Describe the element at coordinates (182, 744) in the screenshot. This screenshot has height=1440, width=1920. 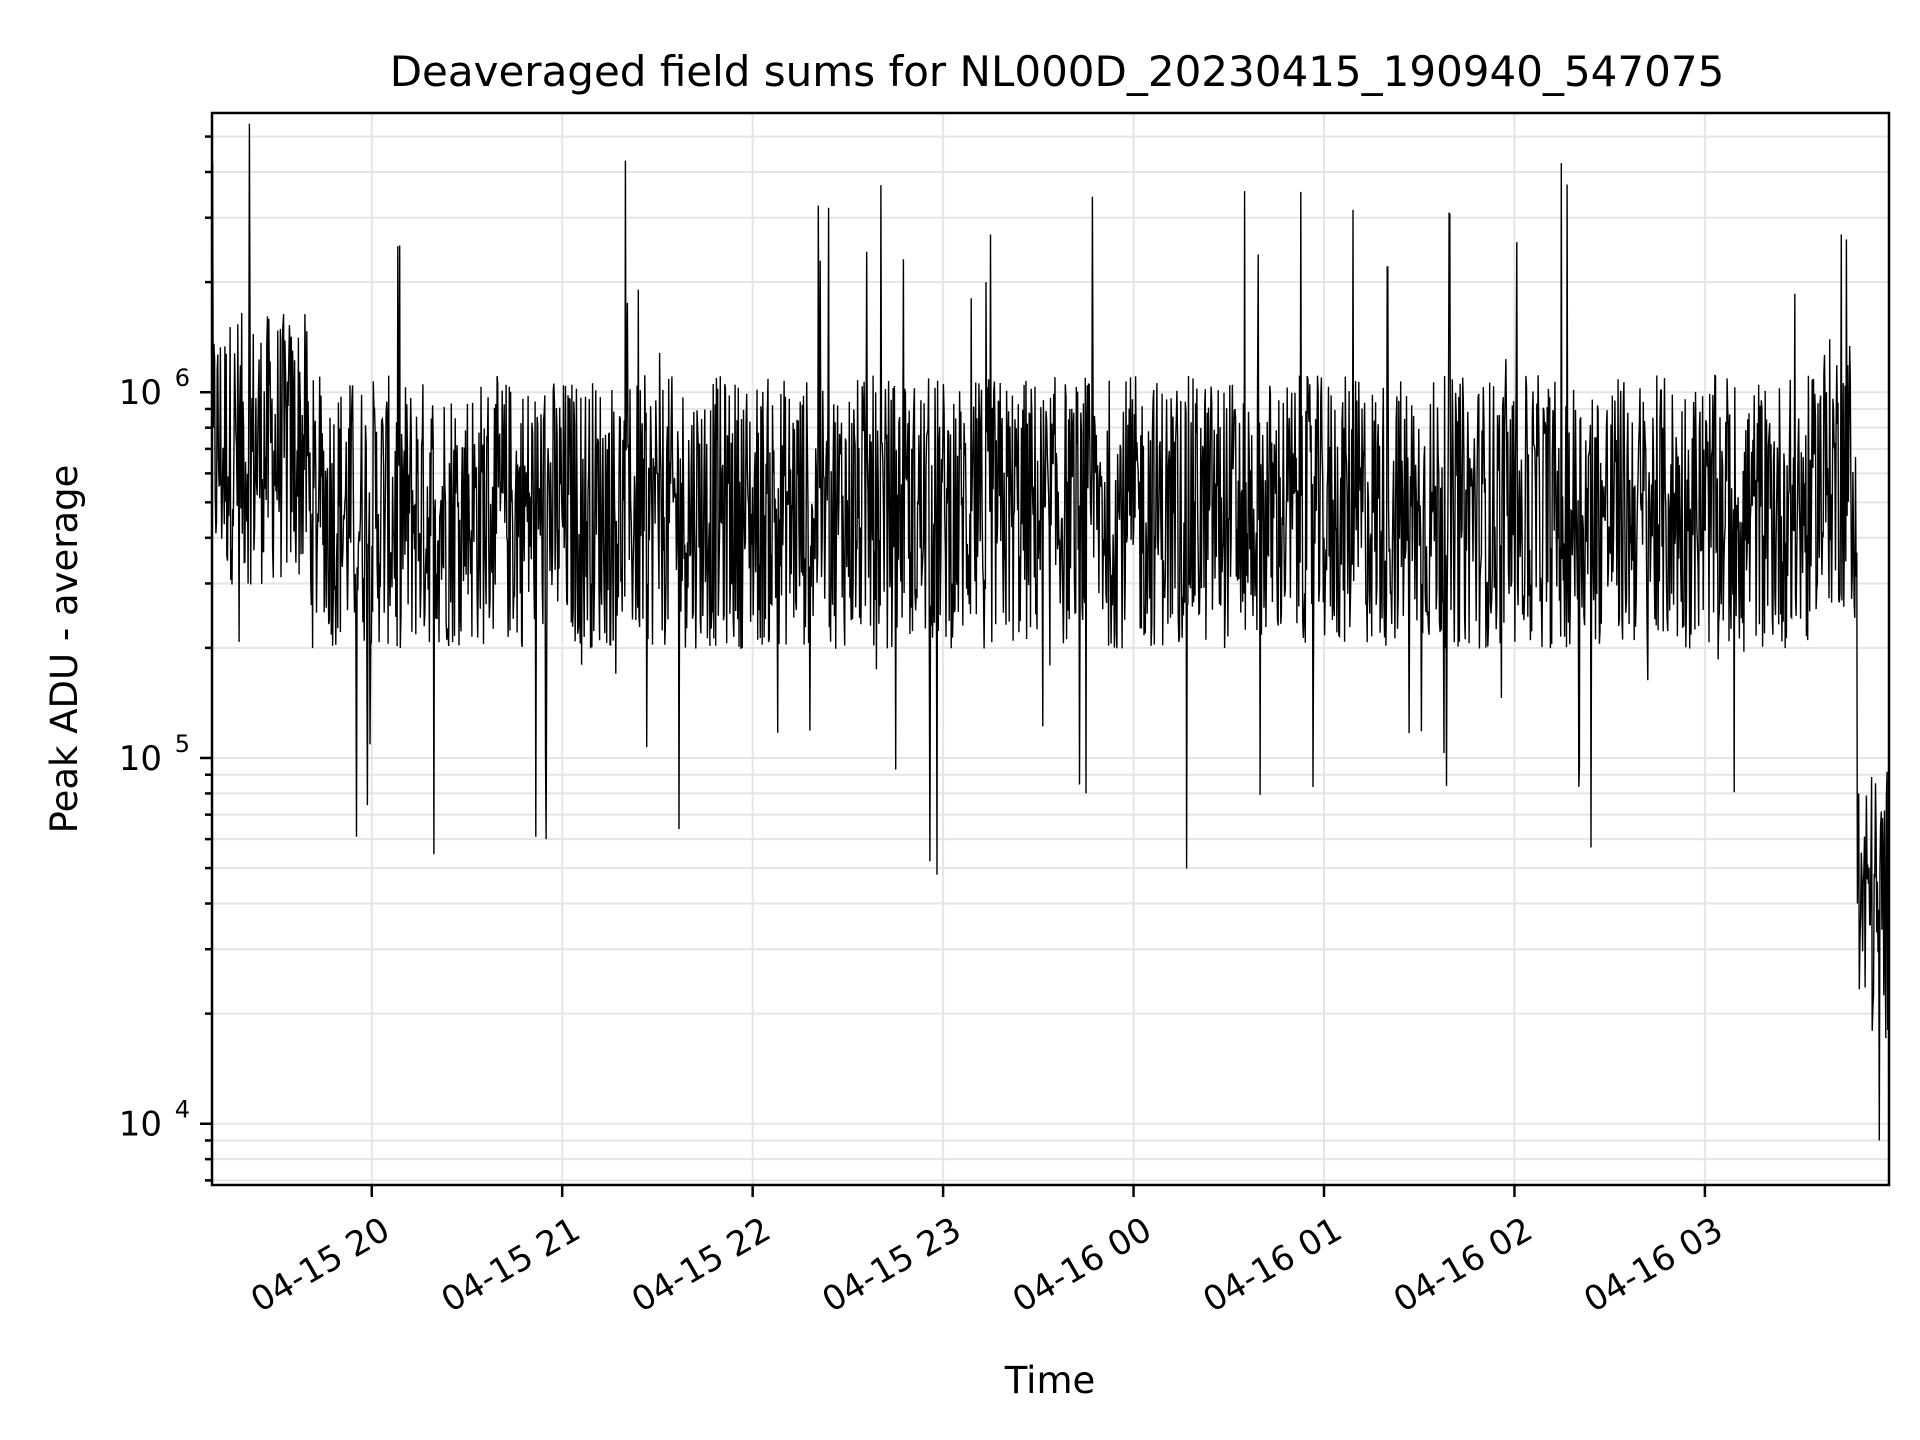
I see `y-tick-label-exponent: 5` at that location.